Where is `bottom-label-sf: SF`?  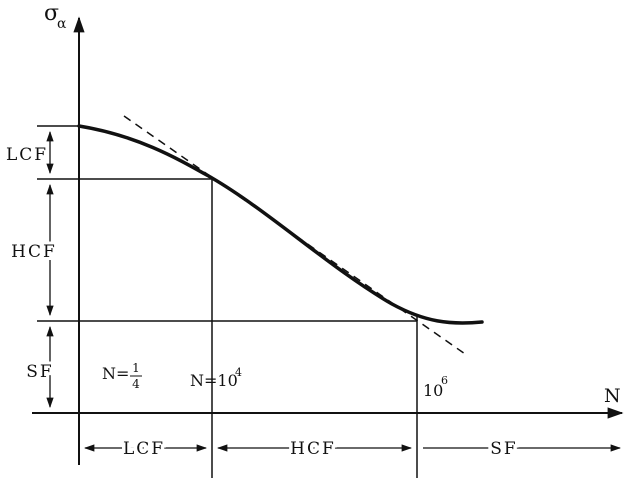 bottom-label-sf: SF is located at coordinates (503, 449).